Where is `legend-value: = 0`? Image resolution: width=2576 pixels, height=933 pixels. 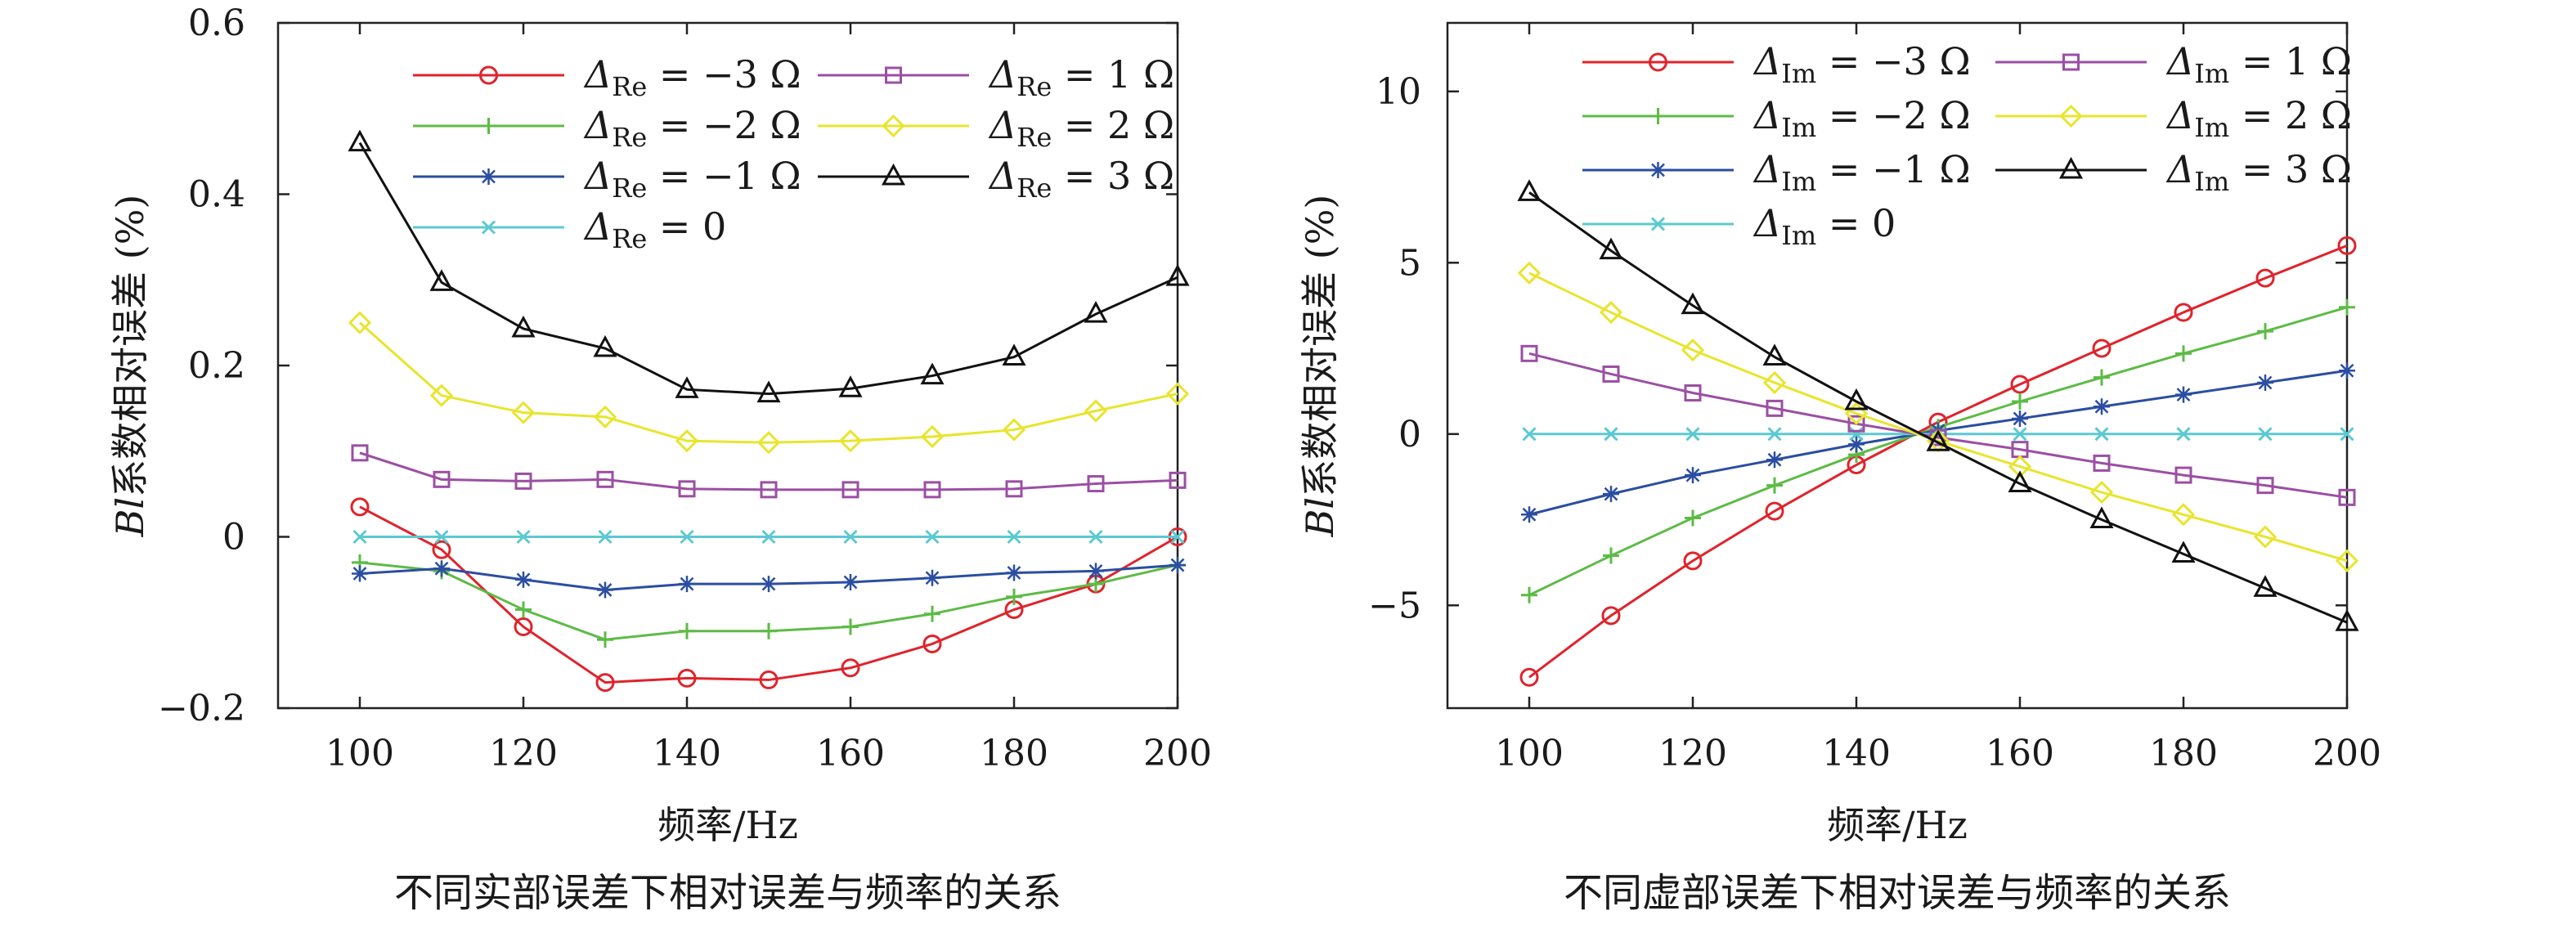 legend-value: = 0 is located at coordinates (686, 227).